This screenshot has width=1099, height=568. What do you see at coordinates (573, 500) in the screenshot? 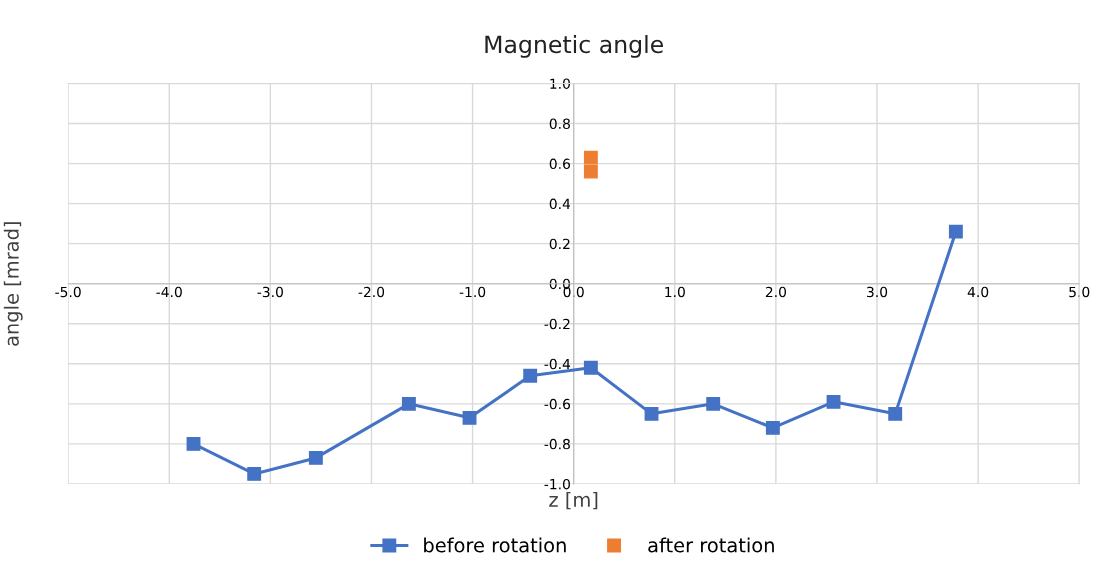
I see `x-axis-title: z [m]` at bounding box center [573, 500].